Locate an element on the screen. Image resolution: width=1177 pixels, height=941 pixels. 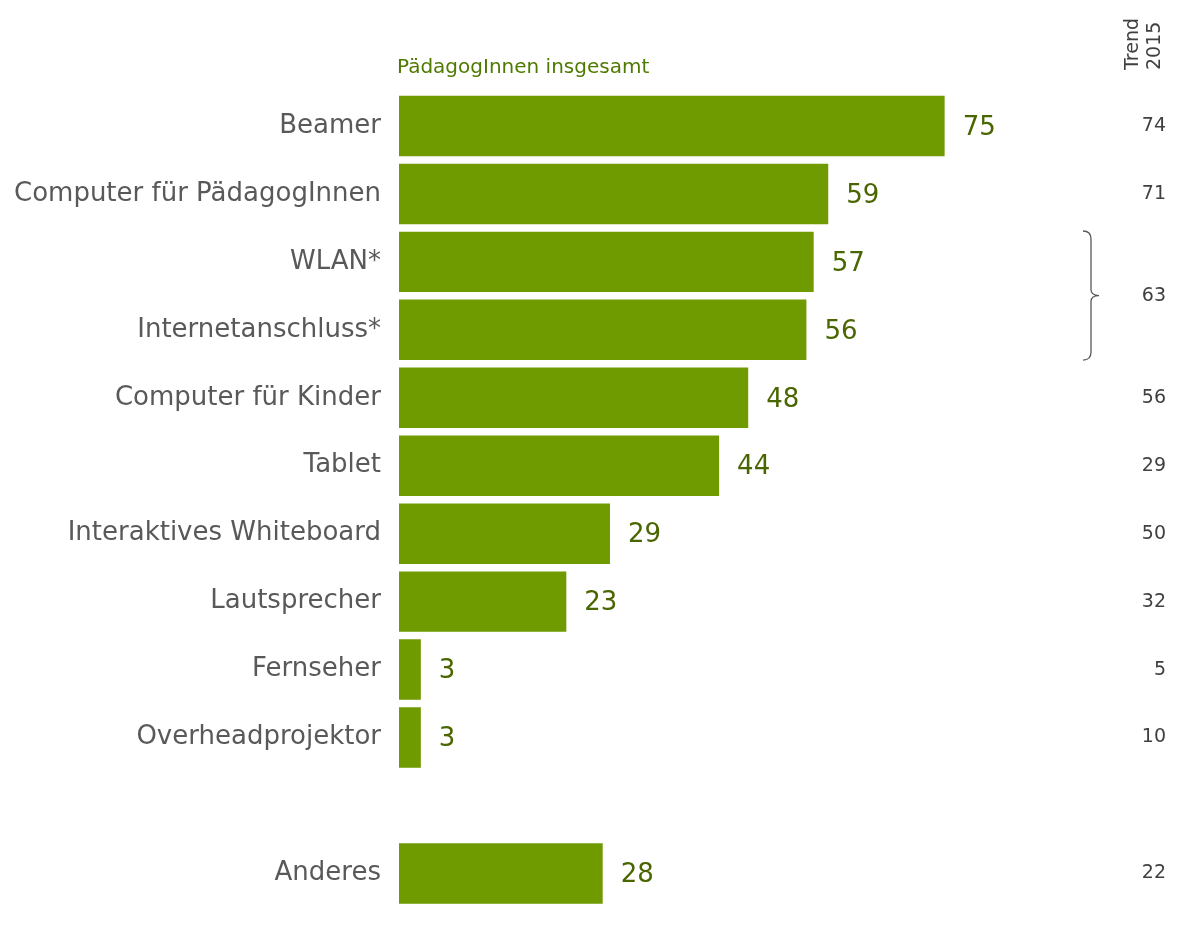
y-tick-label: Tablet is located at coordinates (341, 463).